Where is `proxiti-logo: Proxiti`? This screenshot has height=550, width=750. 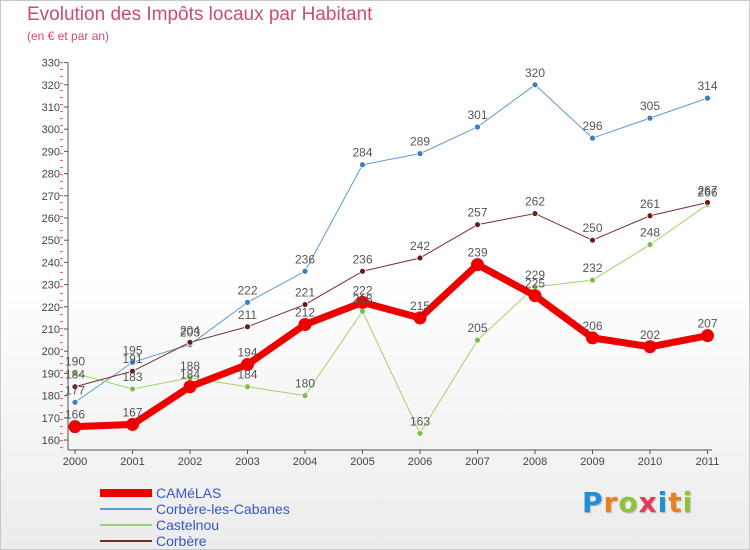
proxiti-logo: Proxiti is located at coordinates (637, 502).